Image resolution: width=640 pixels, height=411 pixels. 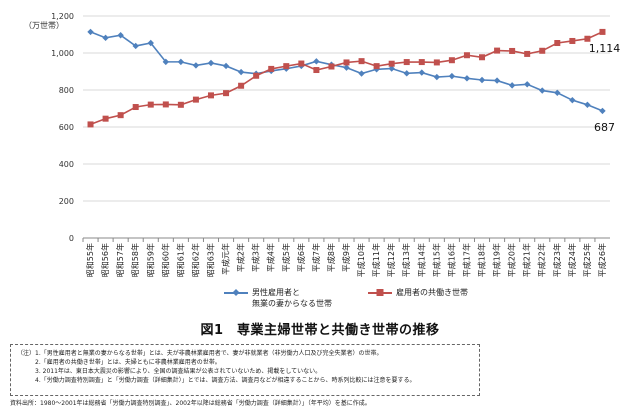 I want to click on y-tick-label: 0, so click(x=71, y=238).